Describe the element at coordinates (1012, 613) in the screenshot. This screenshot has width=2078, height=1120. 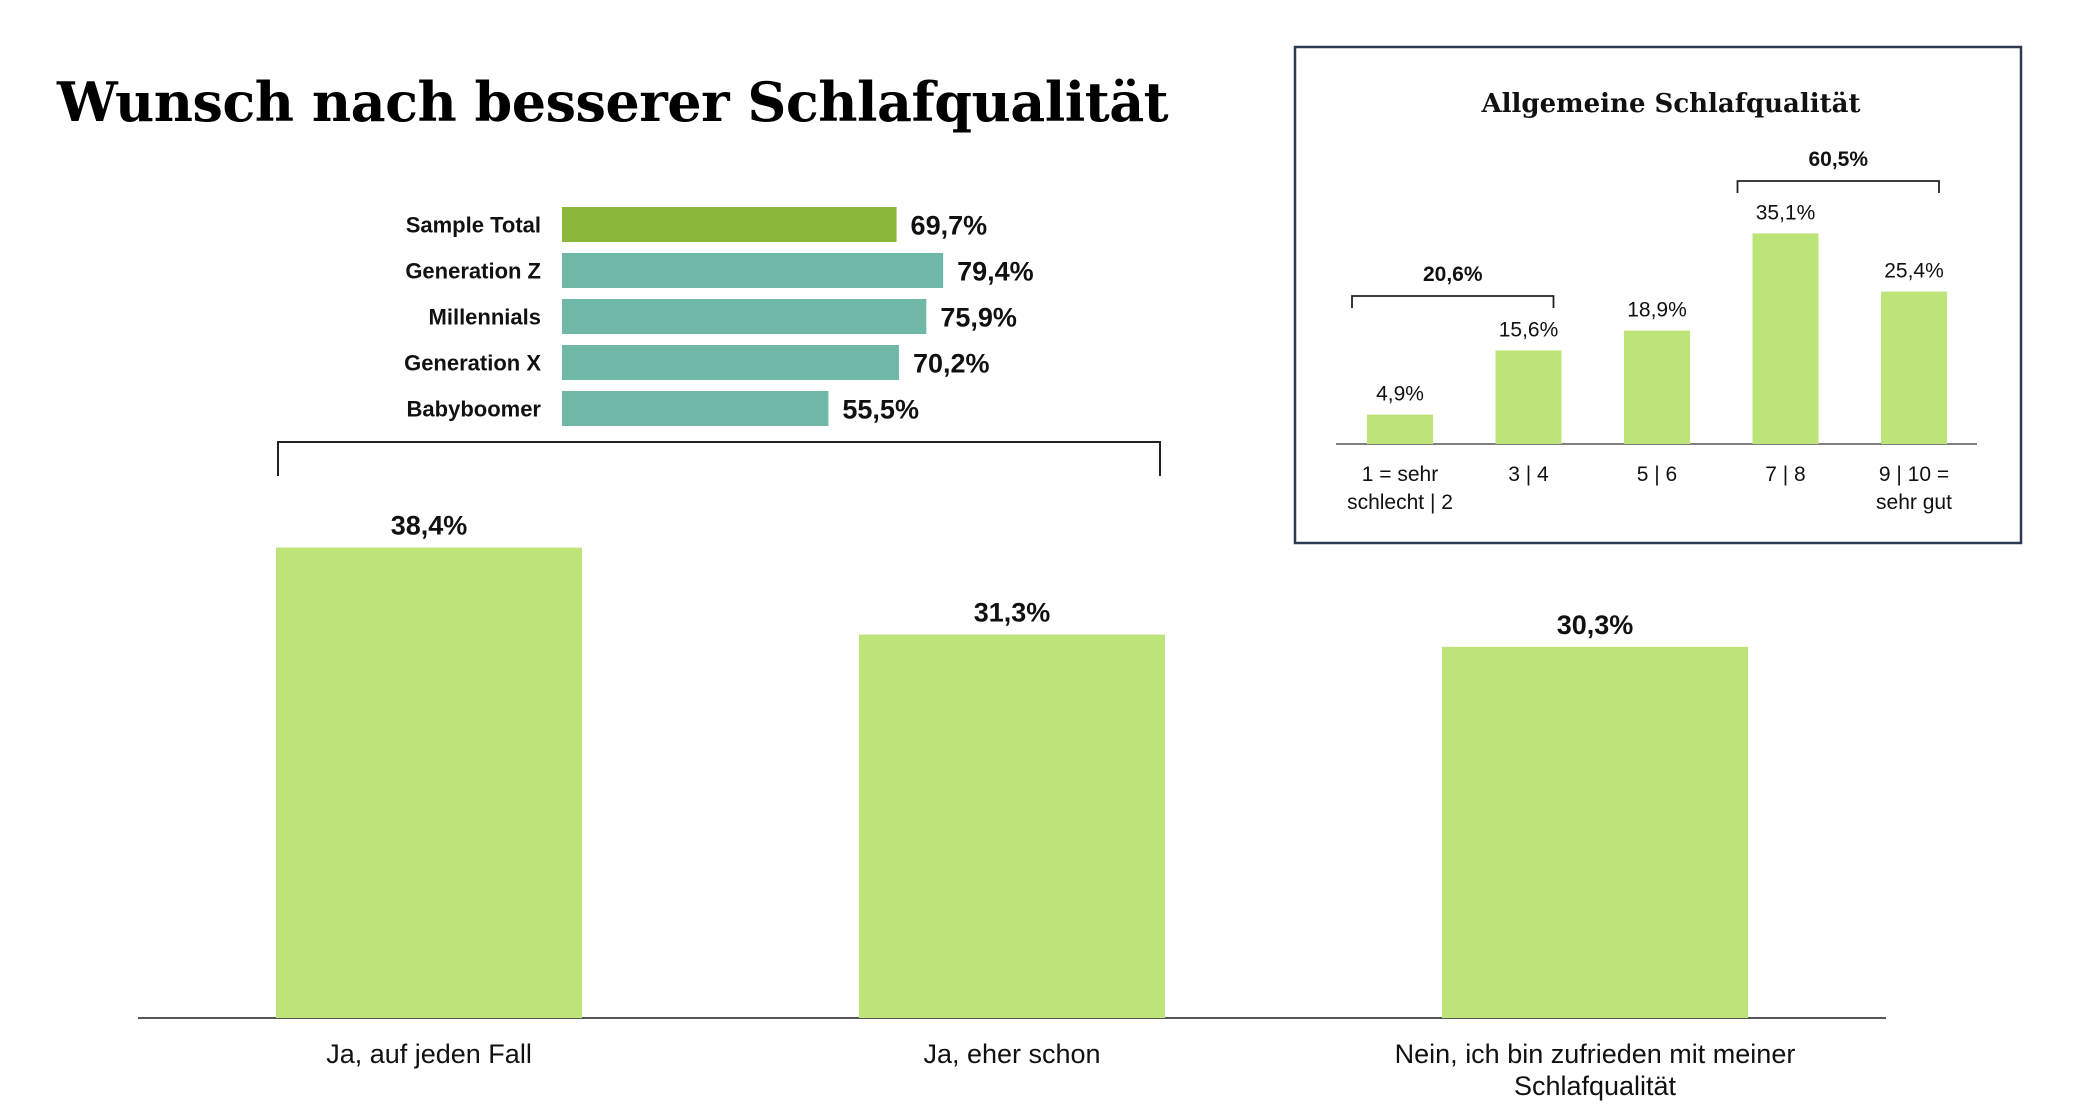
I see `main-value-label-1: 31,3%` at that location.